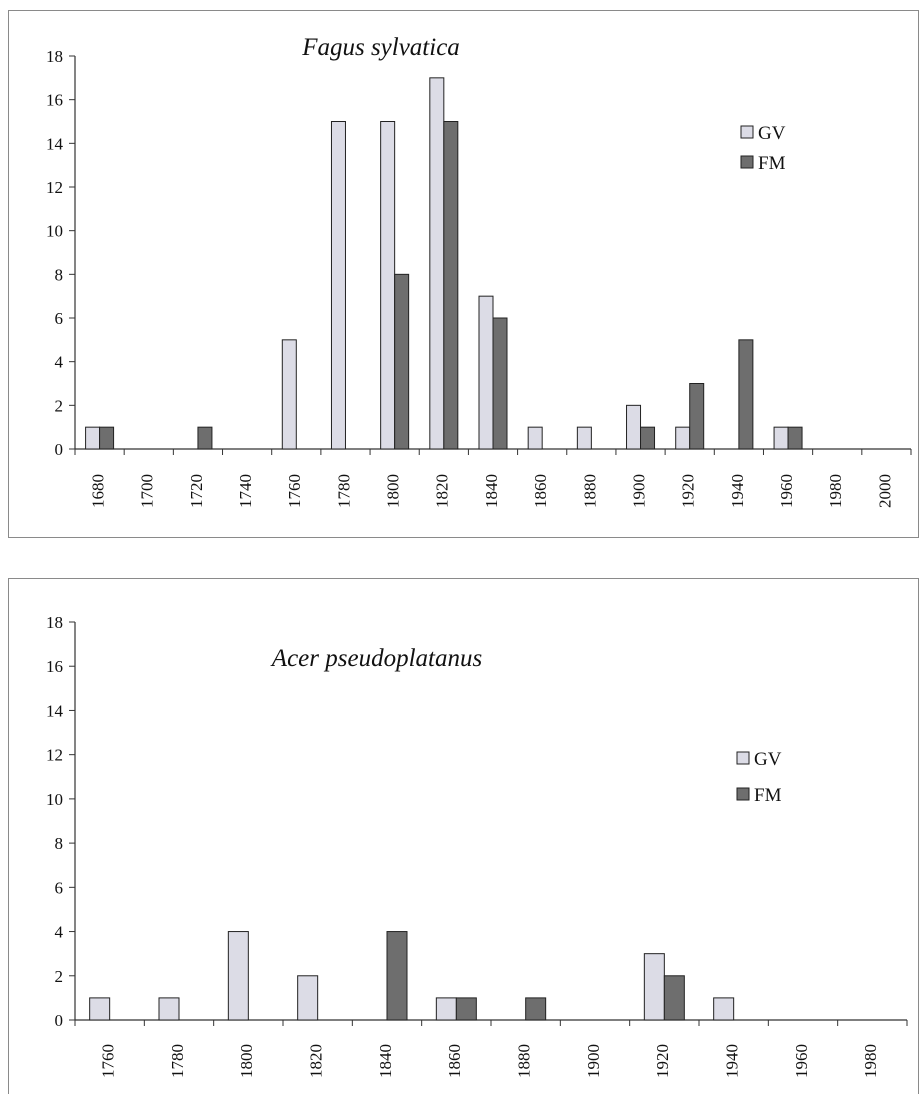 This screenshot has width=919, height=1095. What do you see at coordinates (746, 394) in the screenshot?
I see `bar-fm-1940` at bounding box center [746, 394].